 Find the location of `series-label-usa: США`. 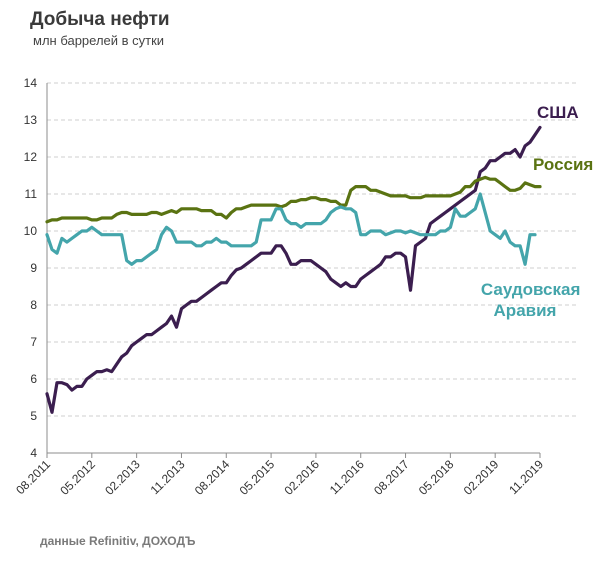

series-label-usa: США is located at coordinates (558, 112).